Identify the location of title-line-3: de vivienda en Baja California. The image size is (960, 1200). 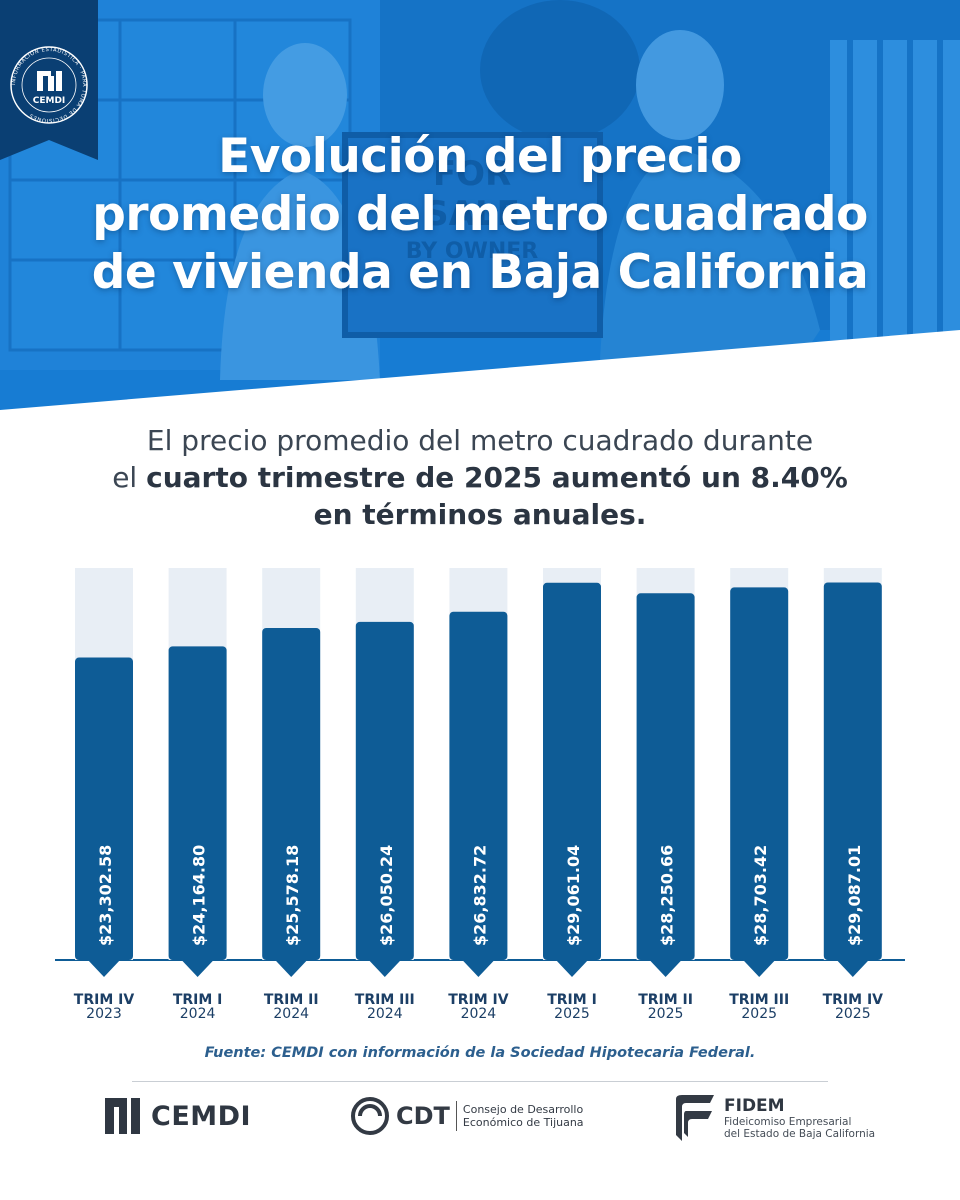
(480, 272).